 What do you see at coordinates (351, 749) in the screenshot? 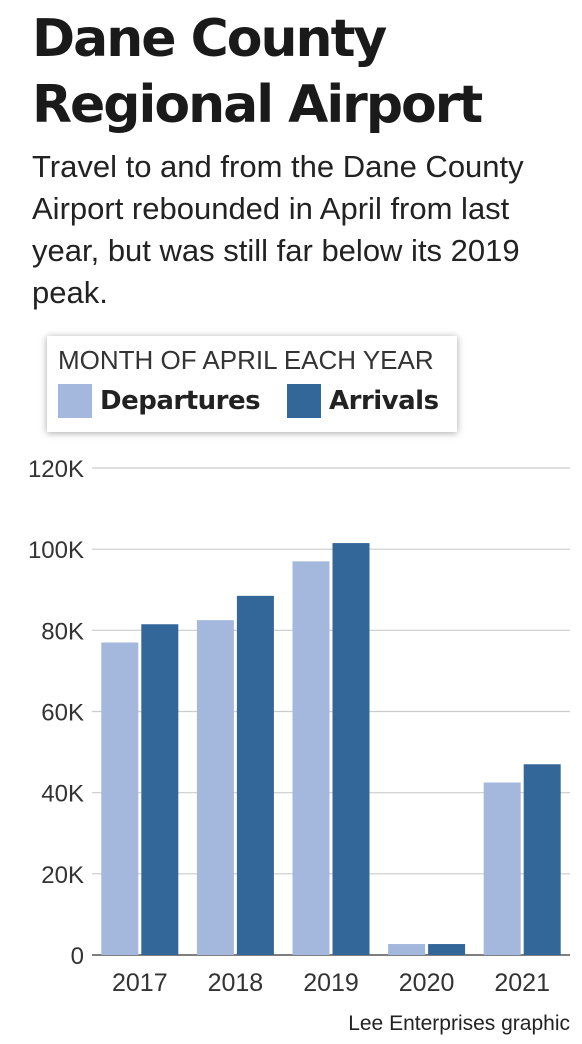
I see `bar-arrivals-2019` at bounding box center [351, 749].